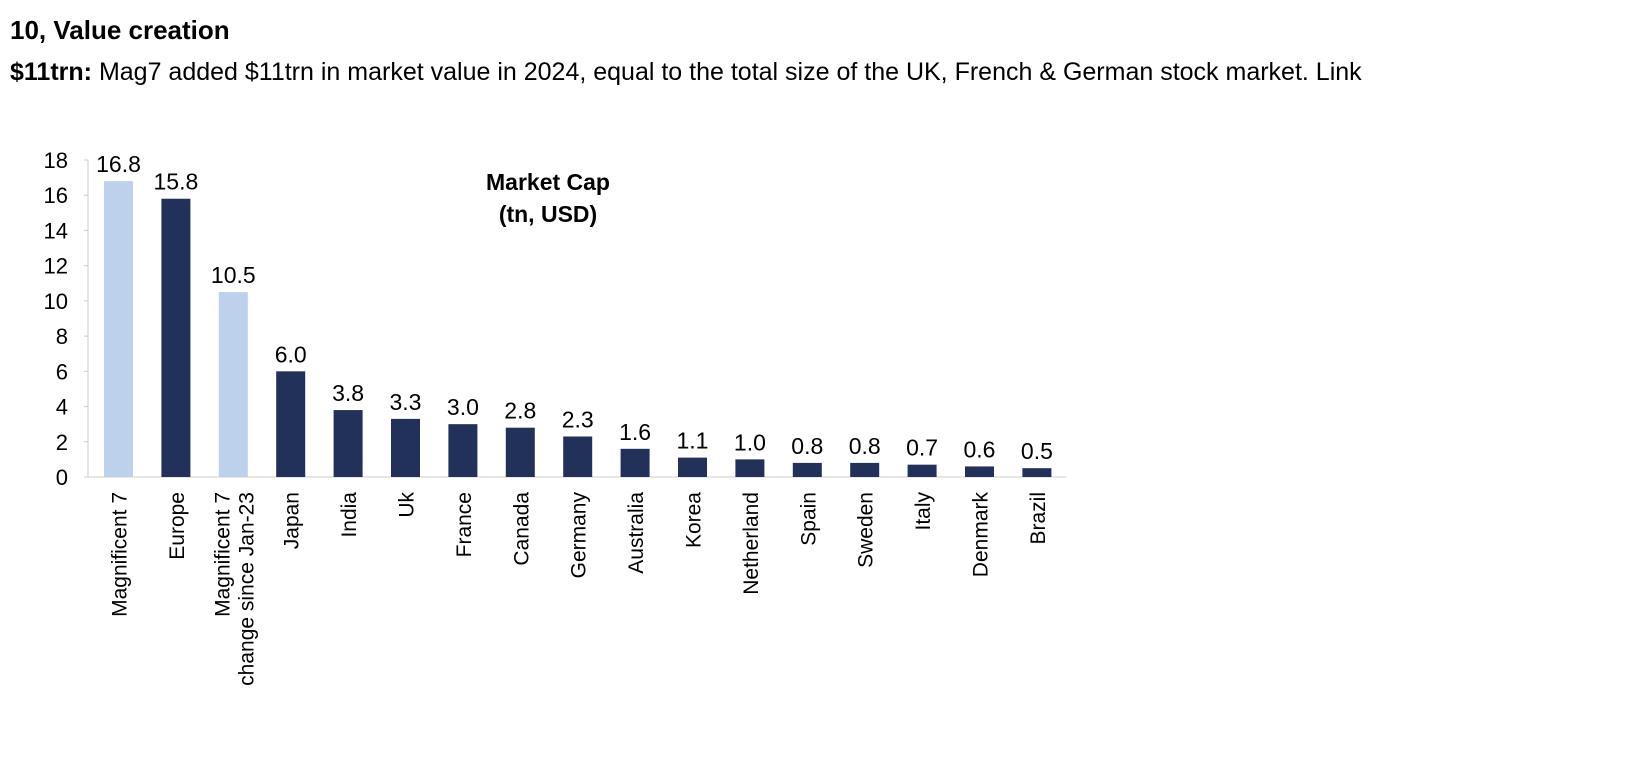 The width and height of the screenshot is (1642, 766). I want to click on y-tick-label: 16, so click(56, 195).